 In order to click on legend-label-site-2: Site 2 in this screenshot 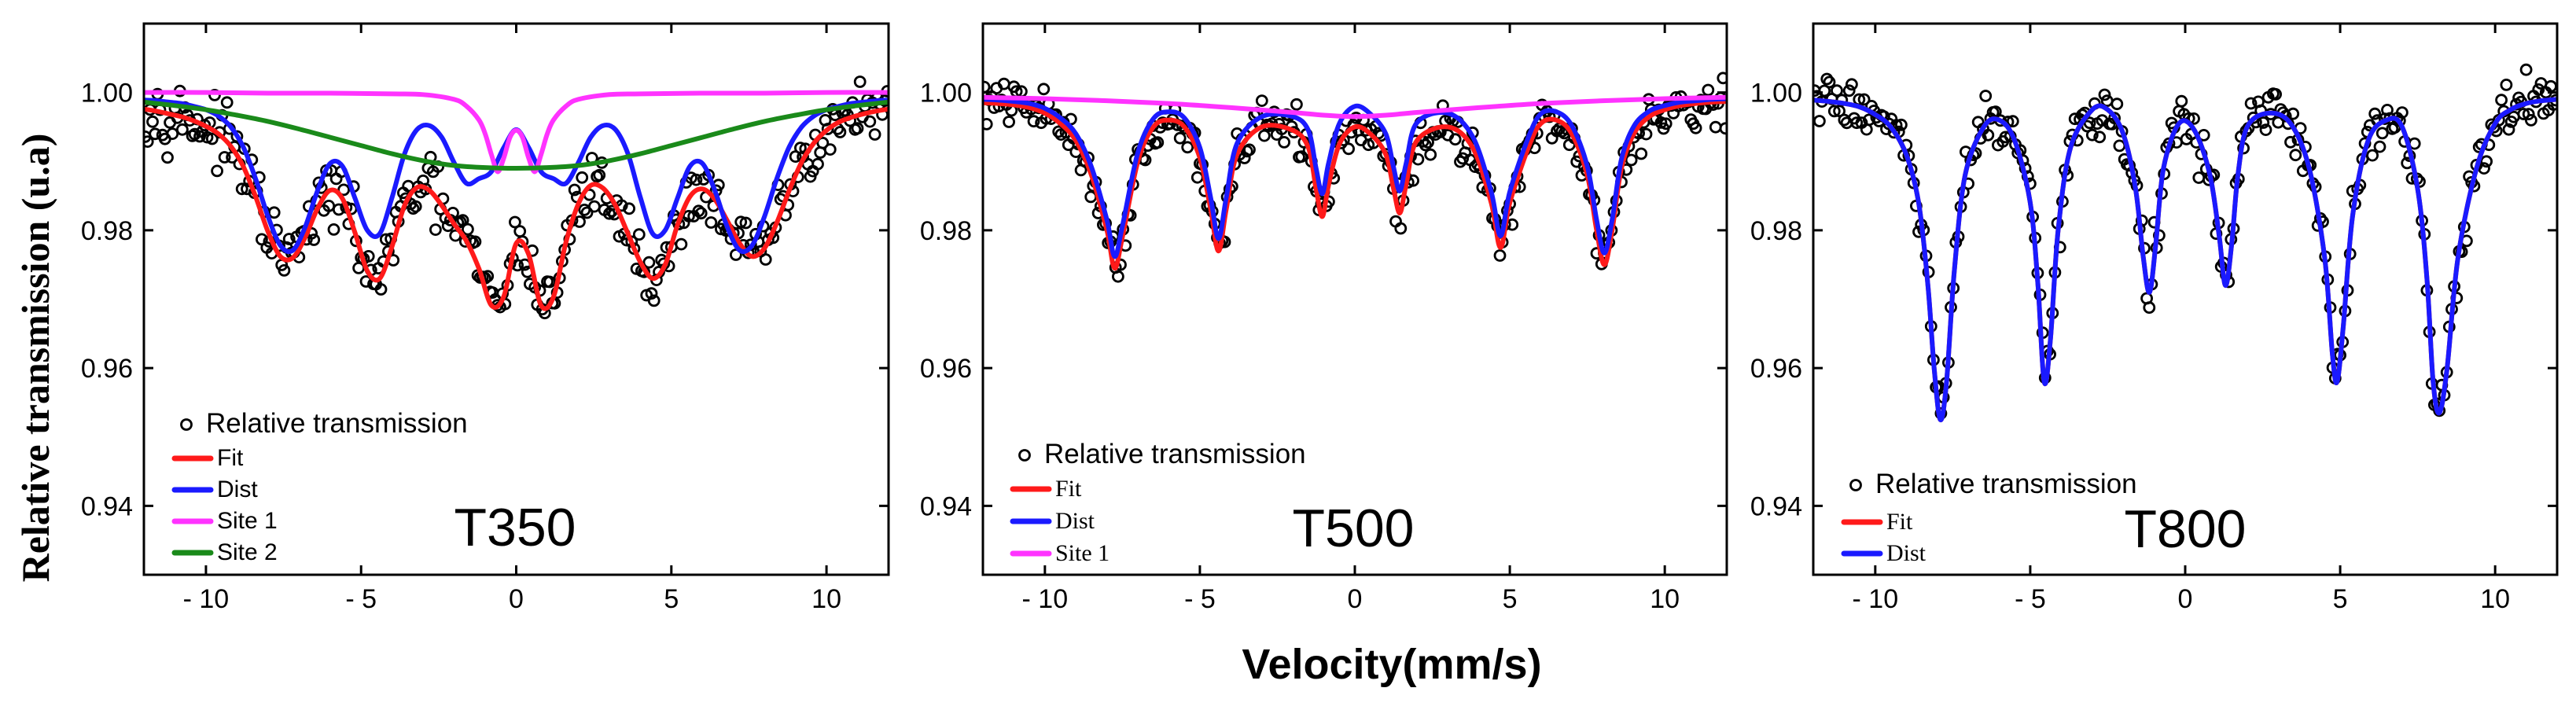, I will do `click(248, 552)`.